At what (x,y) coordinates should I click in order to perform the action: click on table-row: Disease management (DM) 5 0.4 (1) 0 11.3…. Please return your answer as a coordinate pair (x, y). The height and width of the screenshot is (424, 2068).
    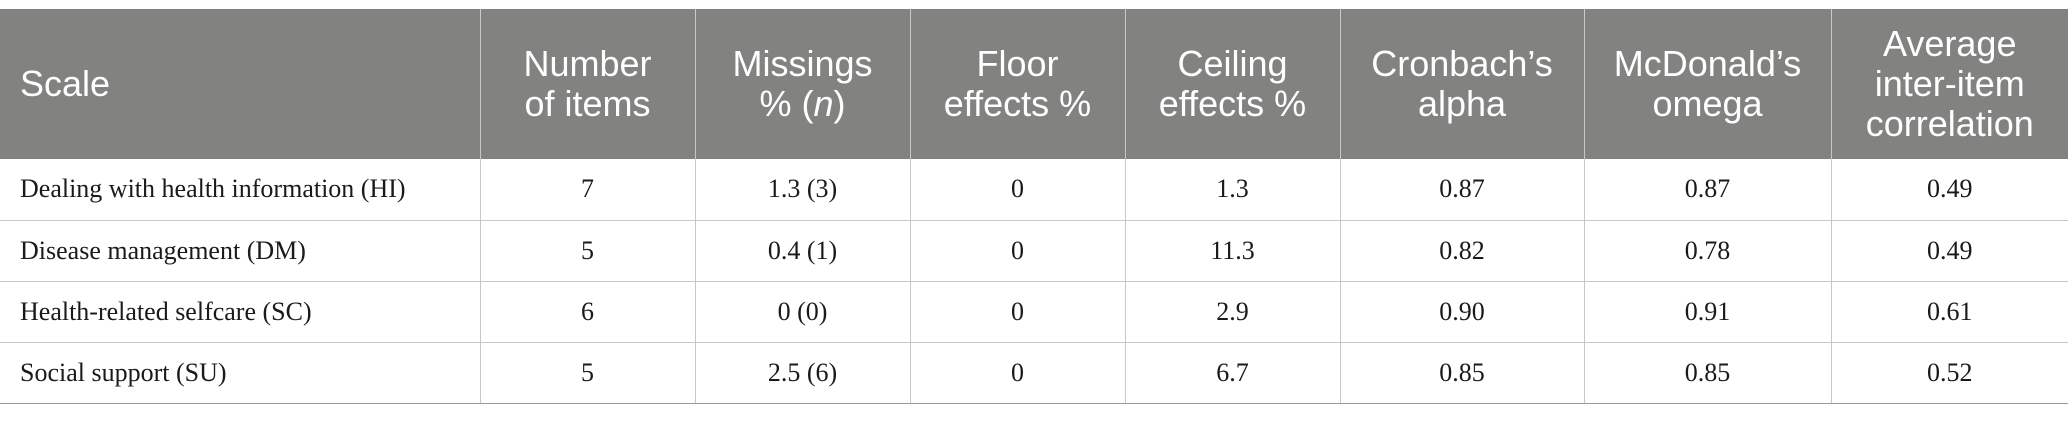
    Looking at the image, I should click on (1034, 251).